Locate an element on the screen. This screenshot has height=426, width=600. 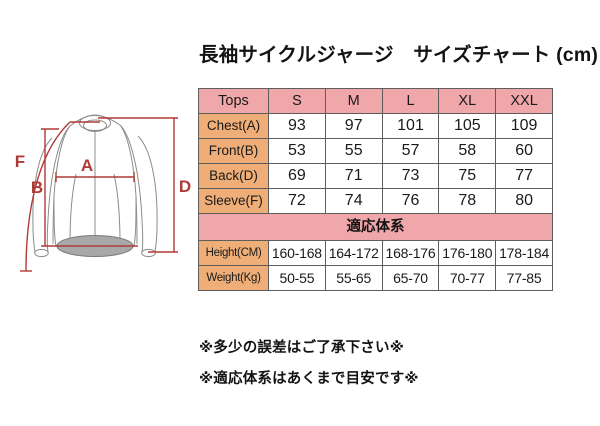
header-cell-tops: Tops is located at coordinates (233, 101).